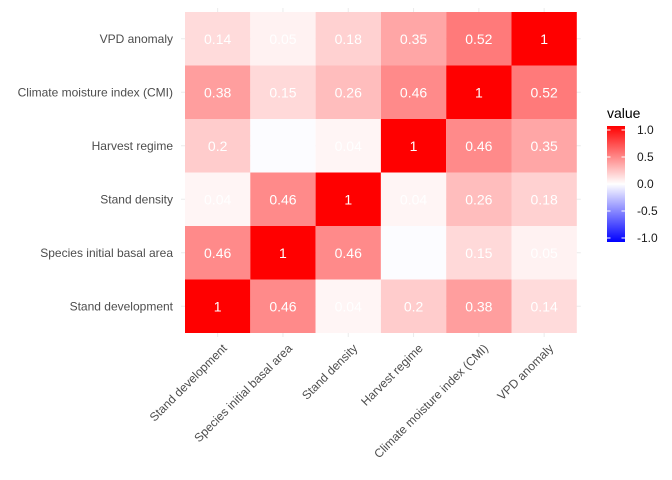 The image size is (672, 480). What do you see at coordinates (329, 371) in the screenshot?
I see `x-tick-label: Stand density` at bounding box center [329, 371].